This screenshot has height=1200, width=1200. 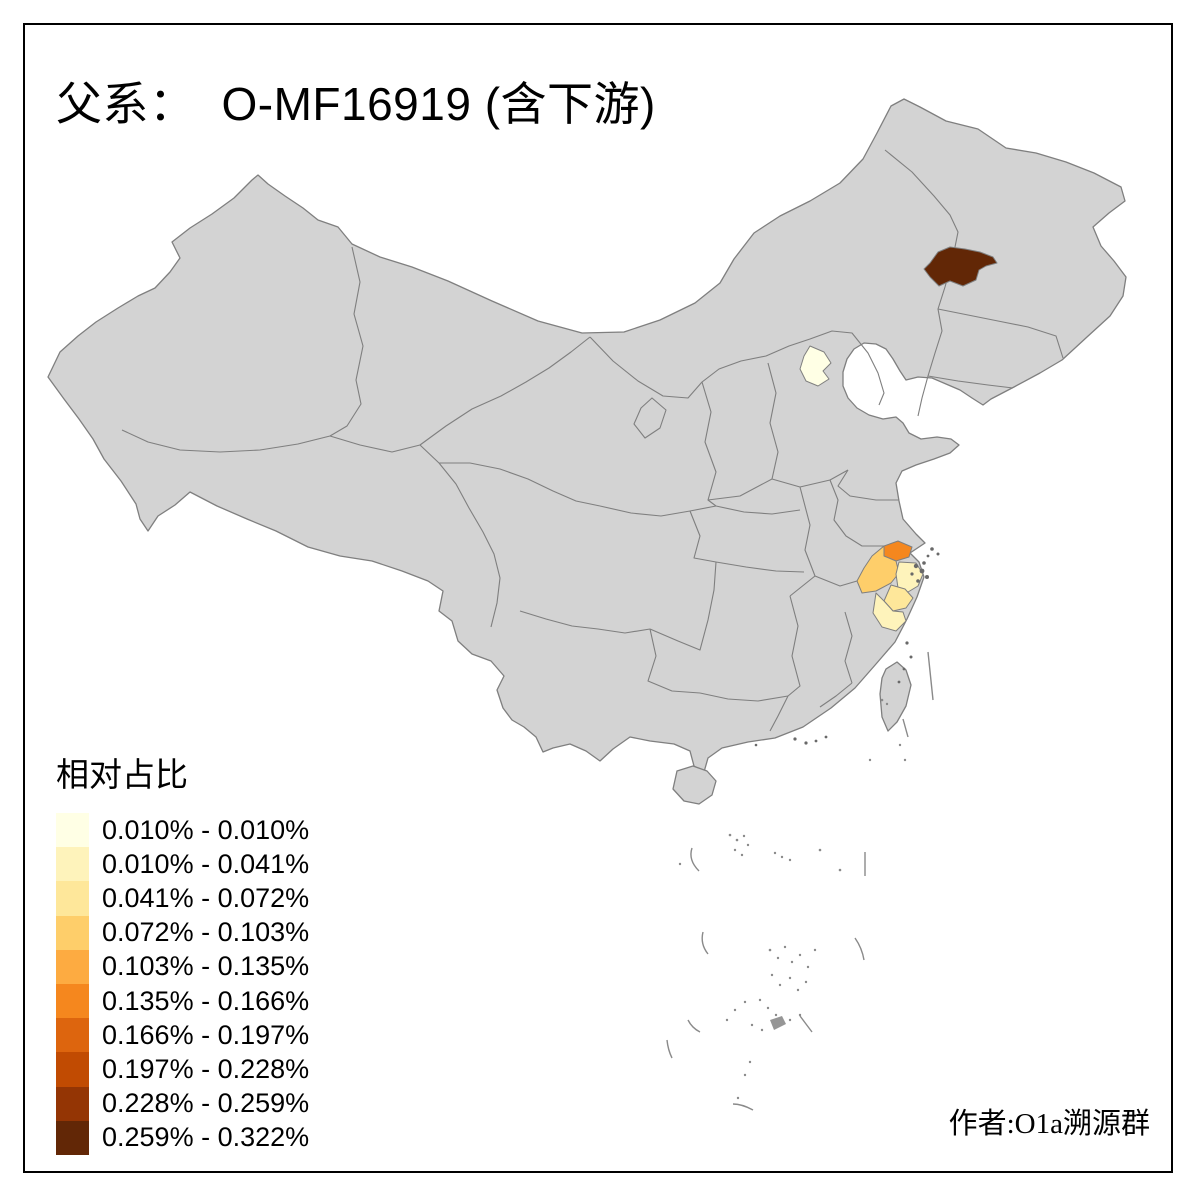 I want to click on legend-row: 0.041% - 0.072%, so click(x=183, y=898).